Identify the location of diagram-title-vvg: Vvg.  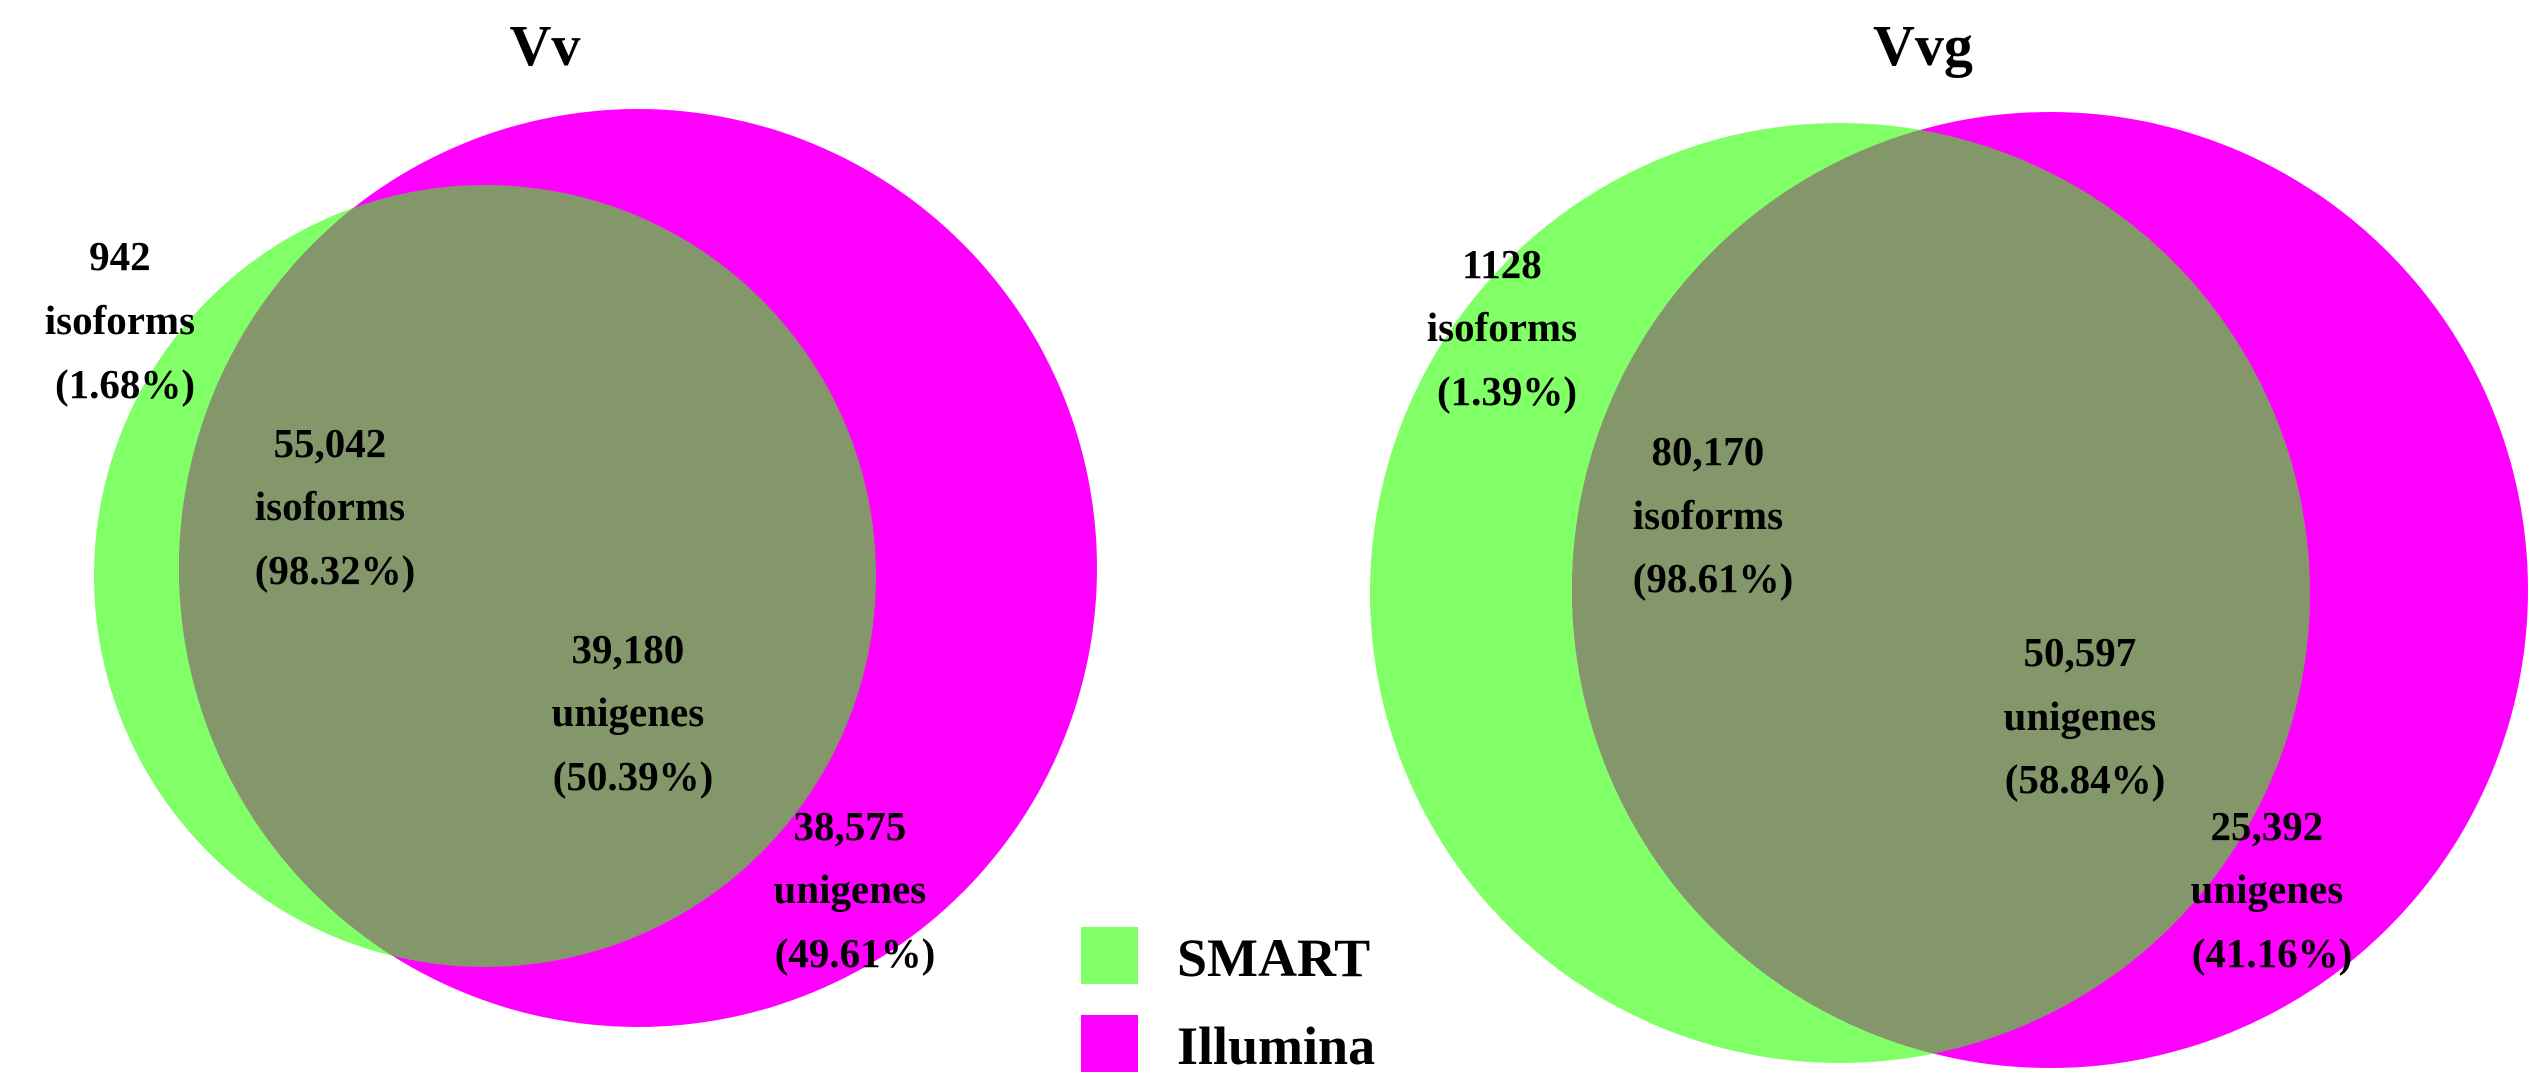
(1923, 45).